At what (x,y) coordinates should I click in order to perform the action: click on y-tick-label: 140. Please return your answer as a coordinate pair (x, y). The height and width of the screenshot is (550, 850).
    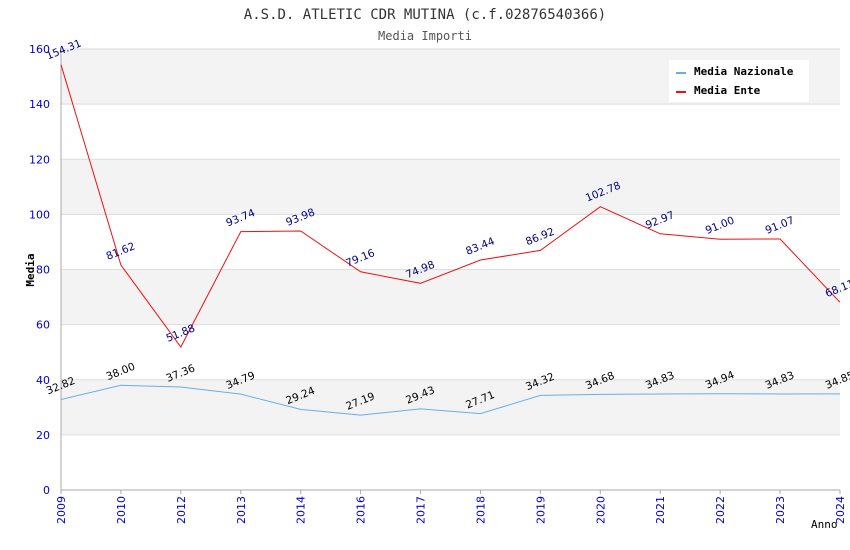
    Looking at the image, I should click on (39, 104).